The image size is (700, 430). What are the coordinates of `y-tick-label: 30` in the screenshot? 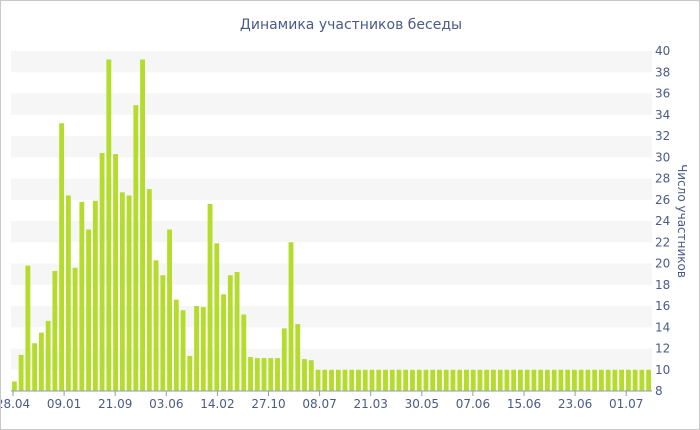 It's located at (662, 157).